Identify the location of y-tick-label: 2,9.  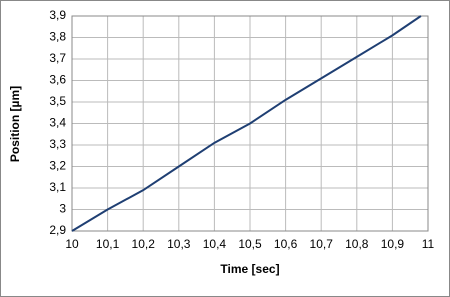
(57, 230).